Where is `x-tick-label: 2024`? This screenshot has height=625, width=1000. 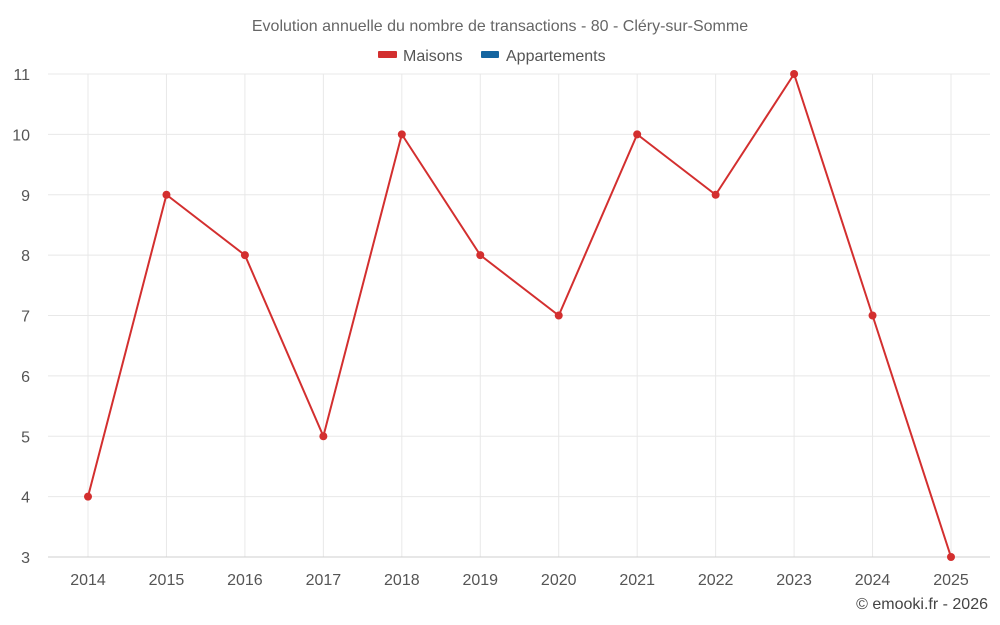 x-tick-label: 2024 is located at coordinates (873, 580).